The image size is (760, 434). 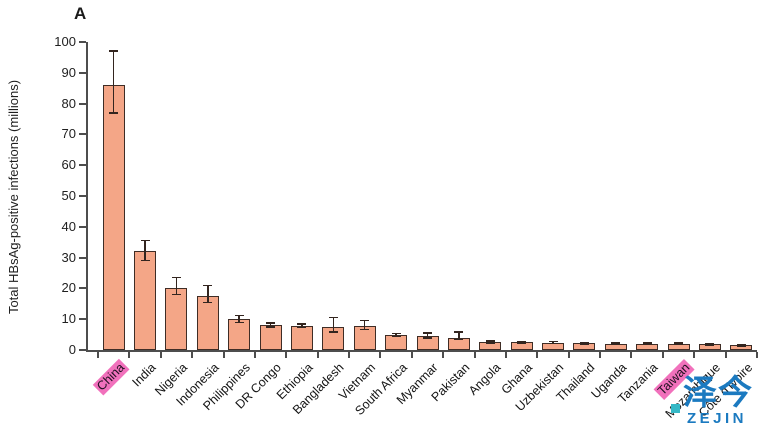 What do you see at coordinates (208, 285) in the screenshot?
I see `error-cap-top-indonesia` at bounding box center [208, 285].